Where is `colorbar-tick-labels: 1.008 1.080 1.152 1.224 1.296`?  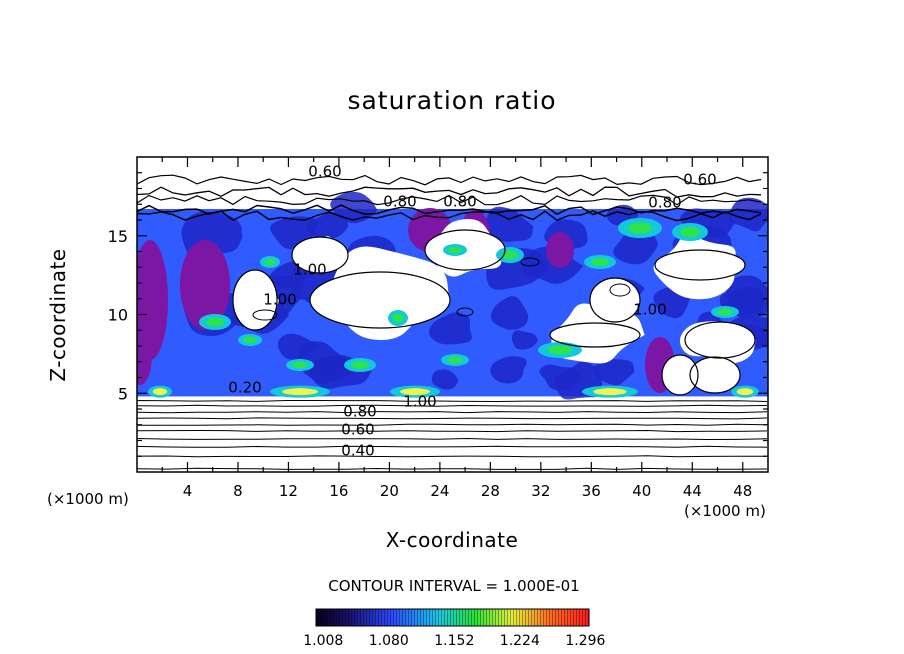
colorbar-tick-labels: 1.008 1.080 1.152 1.224 1.296 is located at coordinates (454, 641).